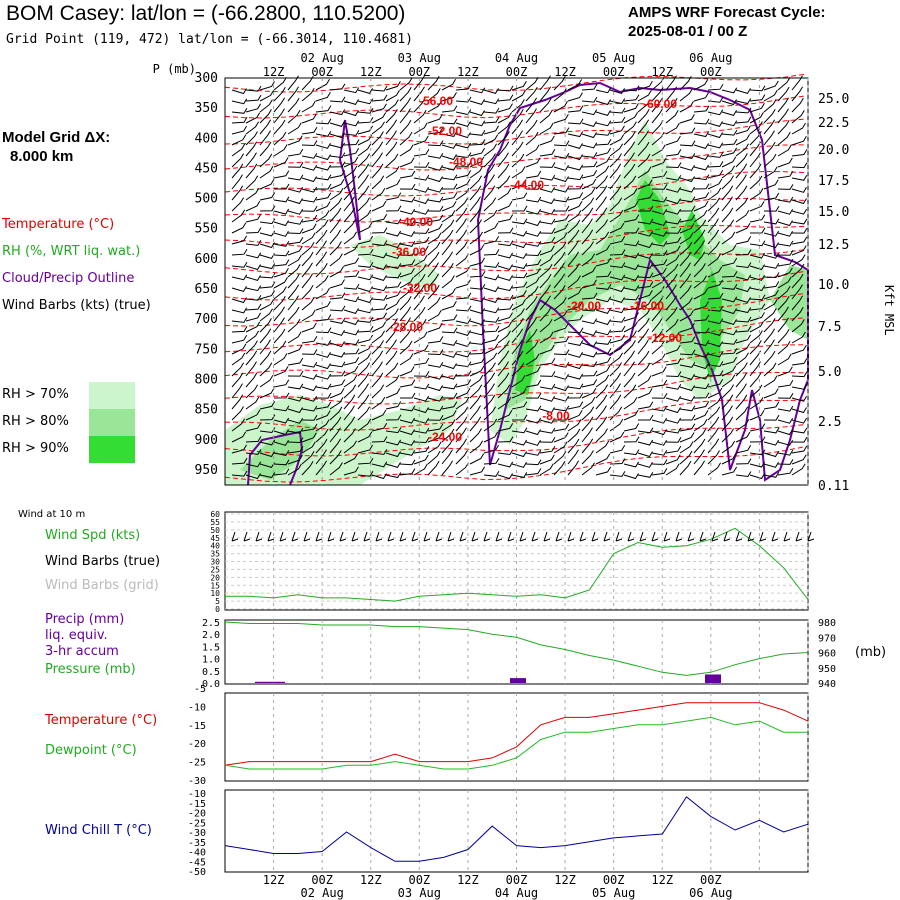 The width and height of the screenshot is (900, 900). What do you see at coordinates (468, 72) in the screenshot?
I see `top-hour-tick: 12Z` at bounding box center [468, 72].